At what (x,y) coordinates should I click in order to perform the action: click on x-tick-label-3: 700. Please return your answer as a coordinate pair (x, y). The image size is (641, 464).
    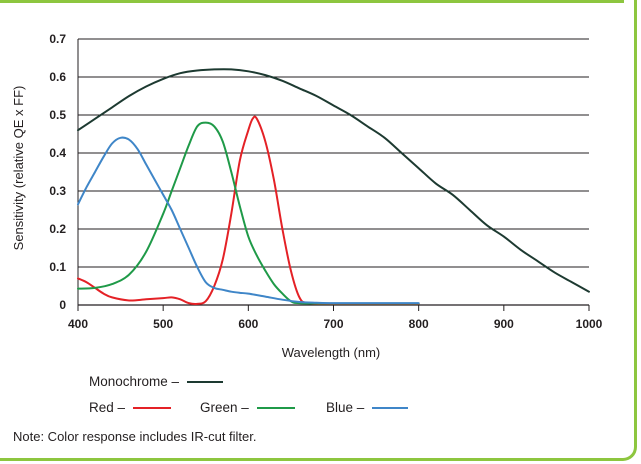
    Looking at the image, I should click on (333, 324).